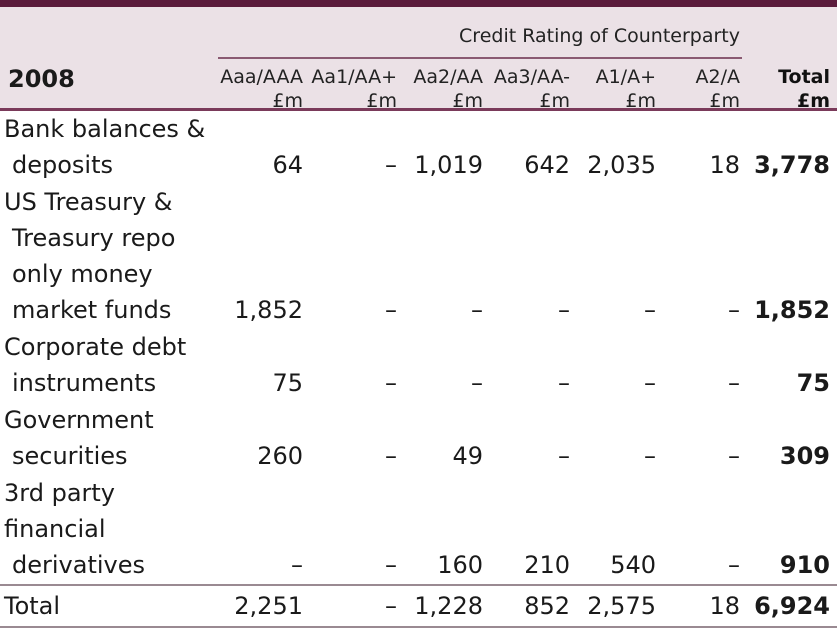 This screenshot has height=628, width=837. What do you see at coordinates (261, 77) in the screenshot?
I see `column-rating: Aaa/AAA` at bounding box center [261, 77].